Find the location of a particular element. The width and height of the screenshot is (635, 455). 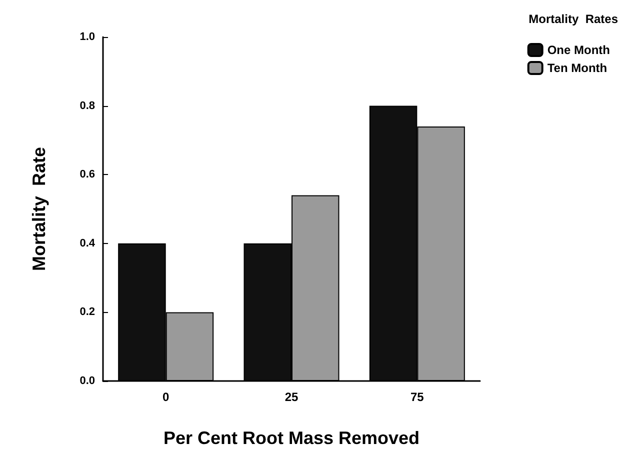

legend-label: Ten Month is located at coordinates (577, 68).